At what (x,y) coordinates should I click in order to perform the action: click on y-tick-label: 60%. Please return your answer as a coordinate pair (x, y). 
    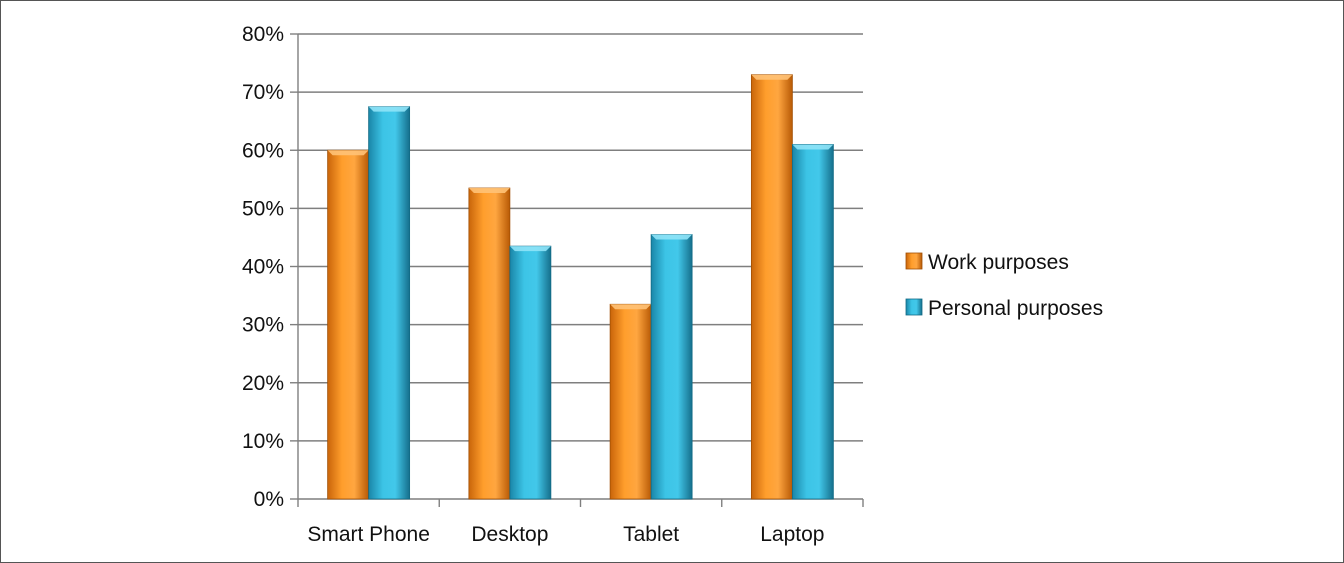
    Looking at the image, I should click on (263, 150).